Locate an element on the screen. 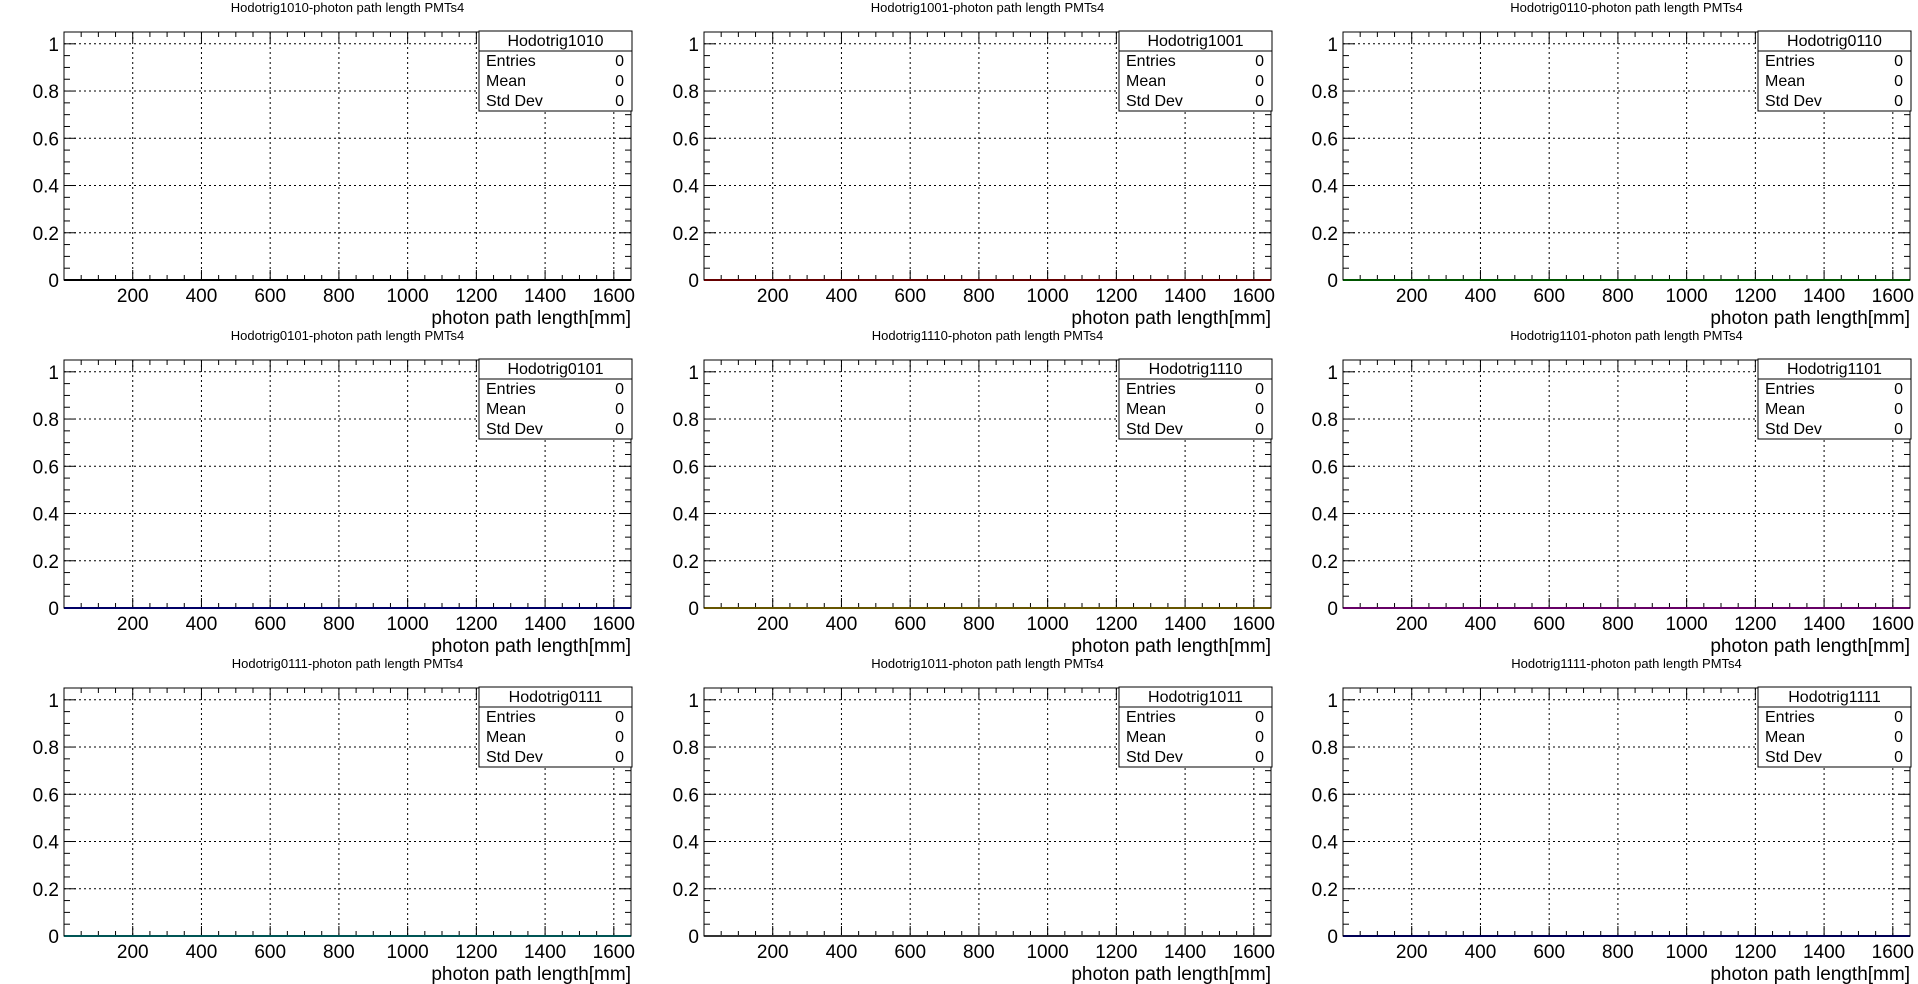  stats-box-name: Hodotrig1111 is located at coordinates (1834, 697).